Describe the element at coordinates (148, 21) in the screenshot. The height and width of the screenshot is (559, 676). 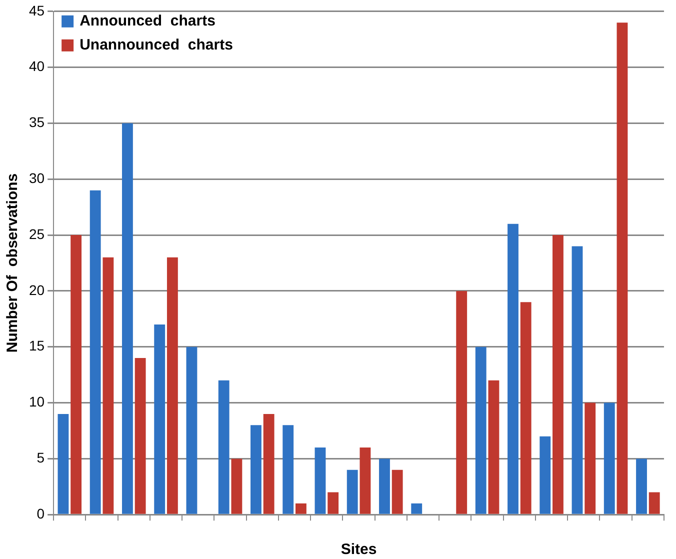
I see `legend-label: Announced charts` at that location.